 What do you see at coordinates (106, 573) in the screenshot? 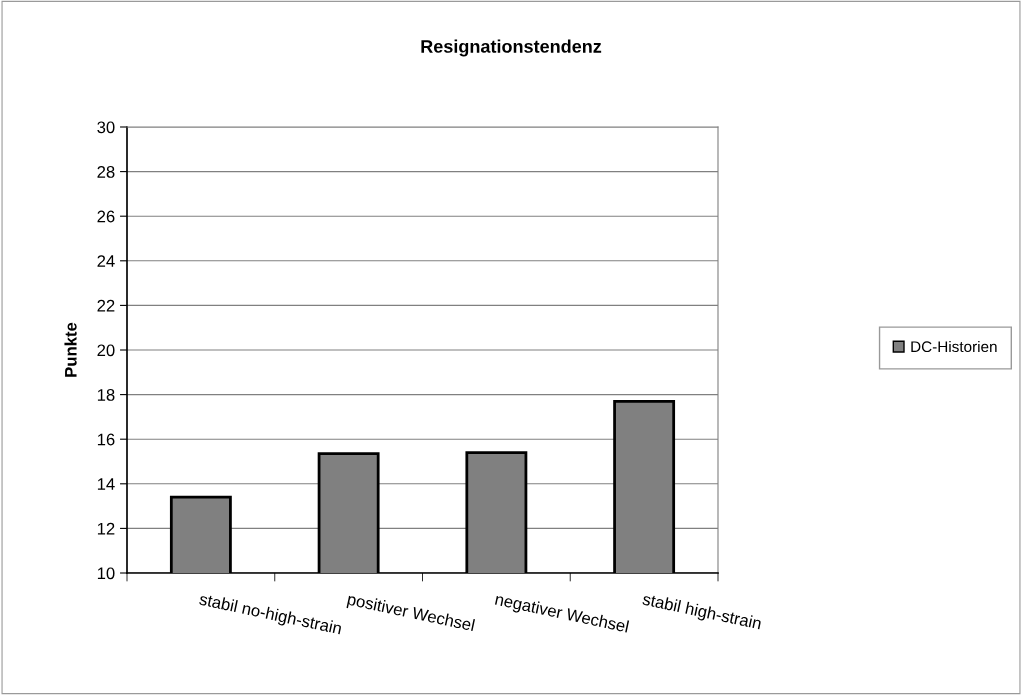
I see `y-tick-label: 10` at bounding box center [106, 573].